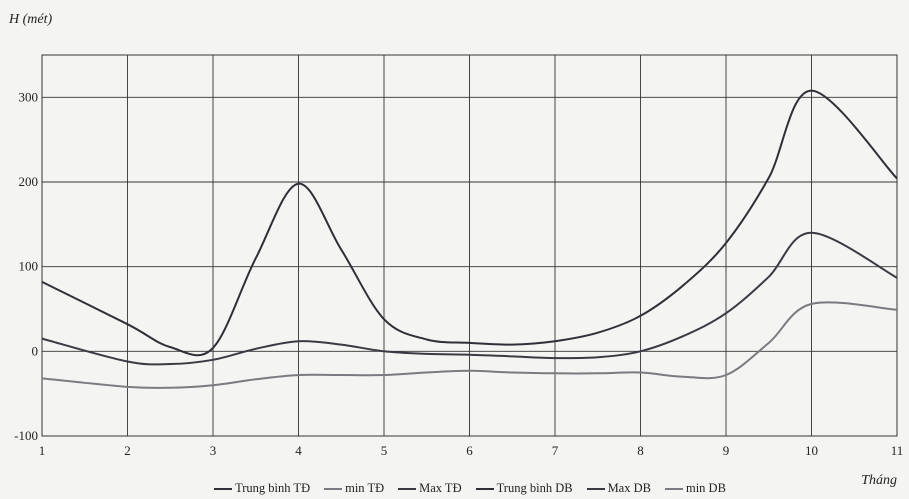 The image size is (909, 499). What do you see at coordinates (811, 450) in the screenshot?
I see `x-tick-label: 10` at bounding box center [811, 450].